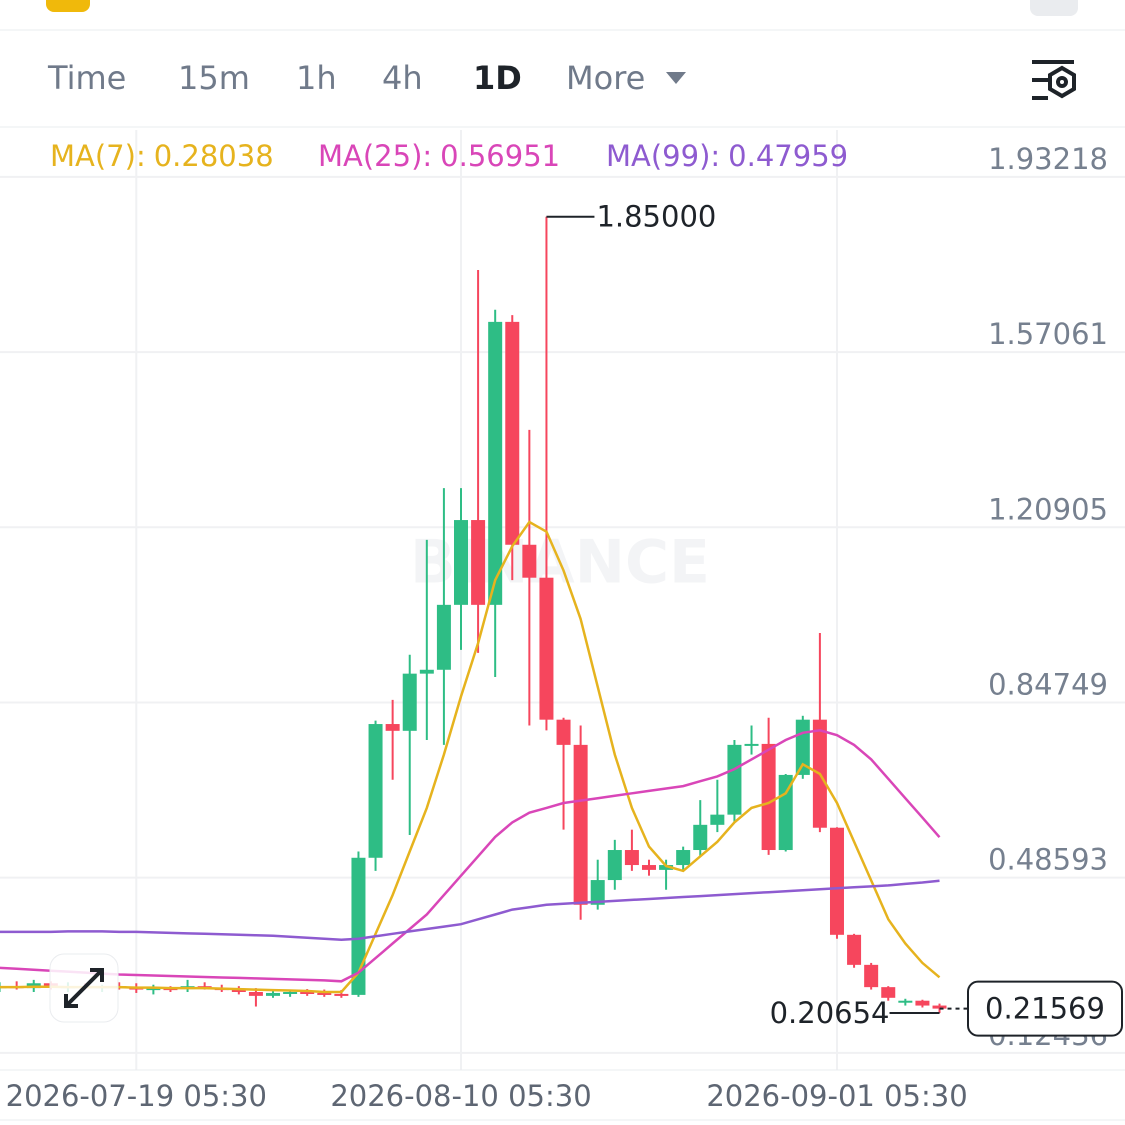  What do you see at coordinates (375, 156) in the screenshot?
I see `legend-name: MA(25):` at bounding box center [375, 156].